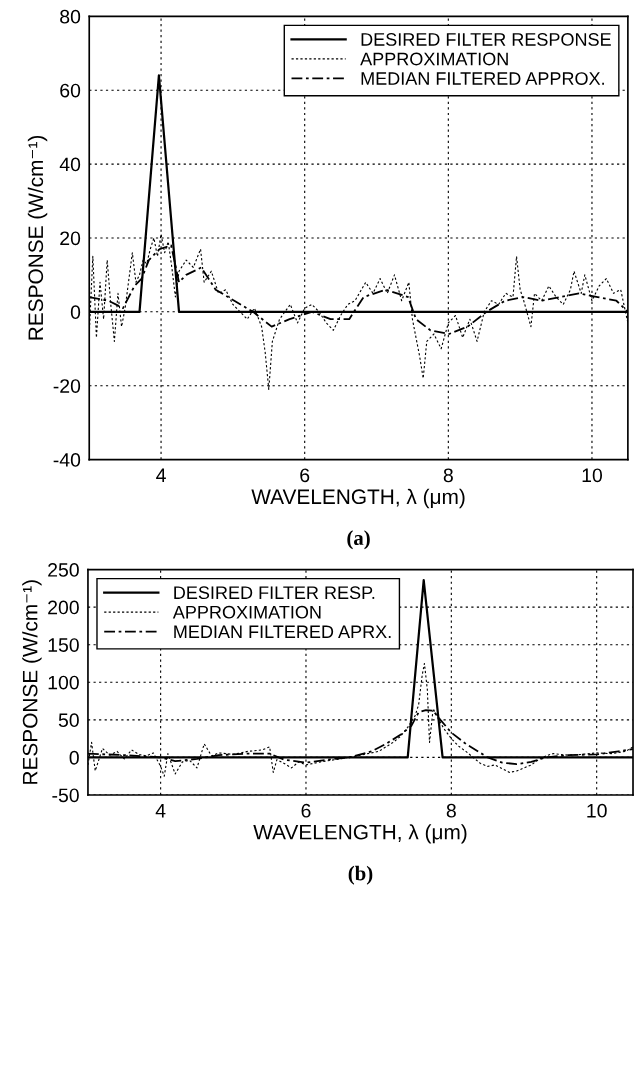 The image size is (642, 1089). Describe the element at coordinates (67, 460) in the screenshot. I see `y-tick-label: -40` at that location.